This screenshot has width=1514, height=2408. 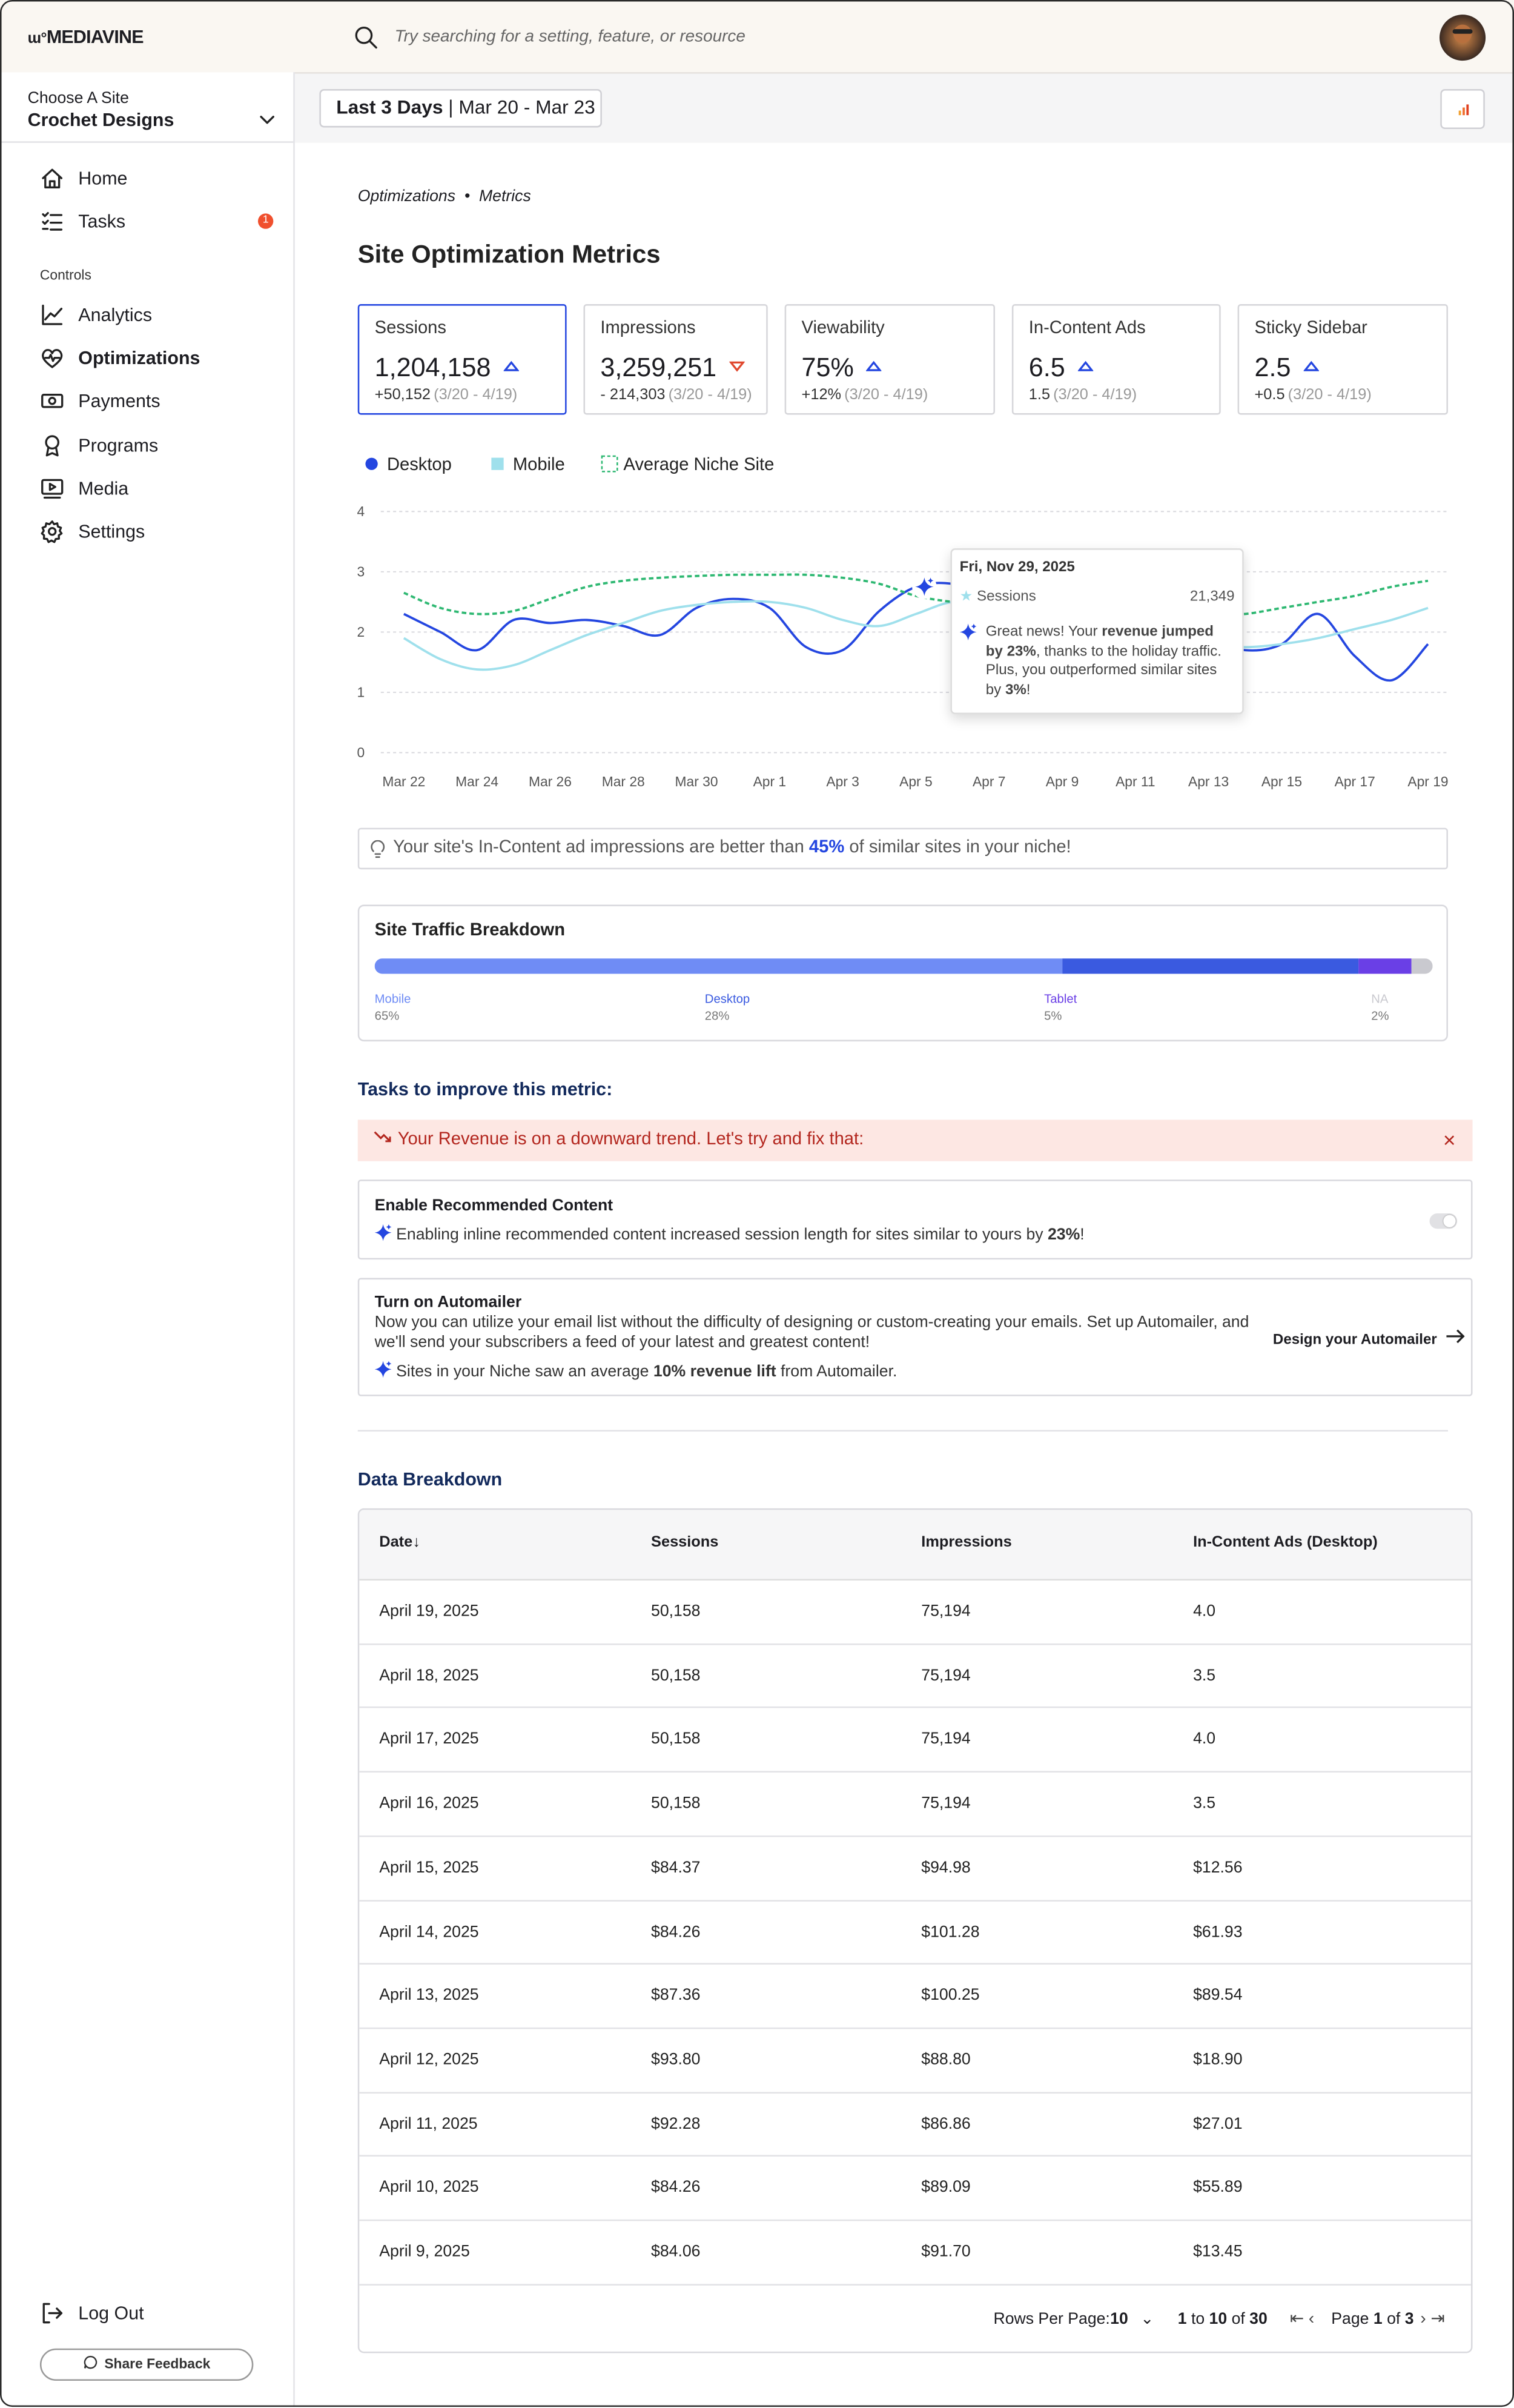 What do you see at coordinates (946, 2059) in the screenshot?
I see `cell: $88.80` at bounding box center [946, 2059].